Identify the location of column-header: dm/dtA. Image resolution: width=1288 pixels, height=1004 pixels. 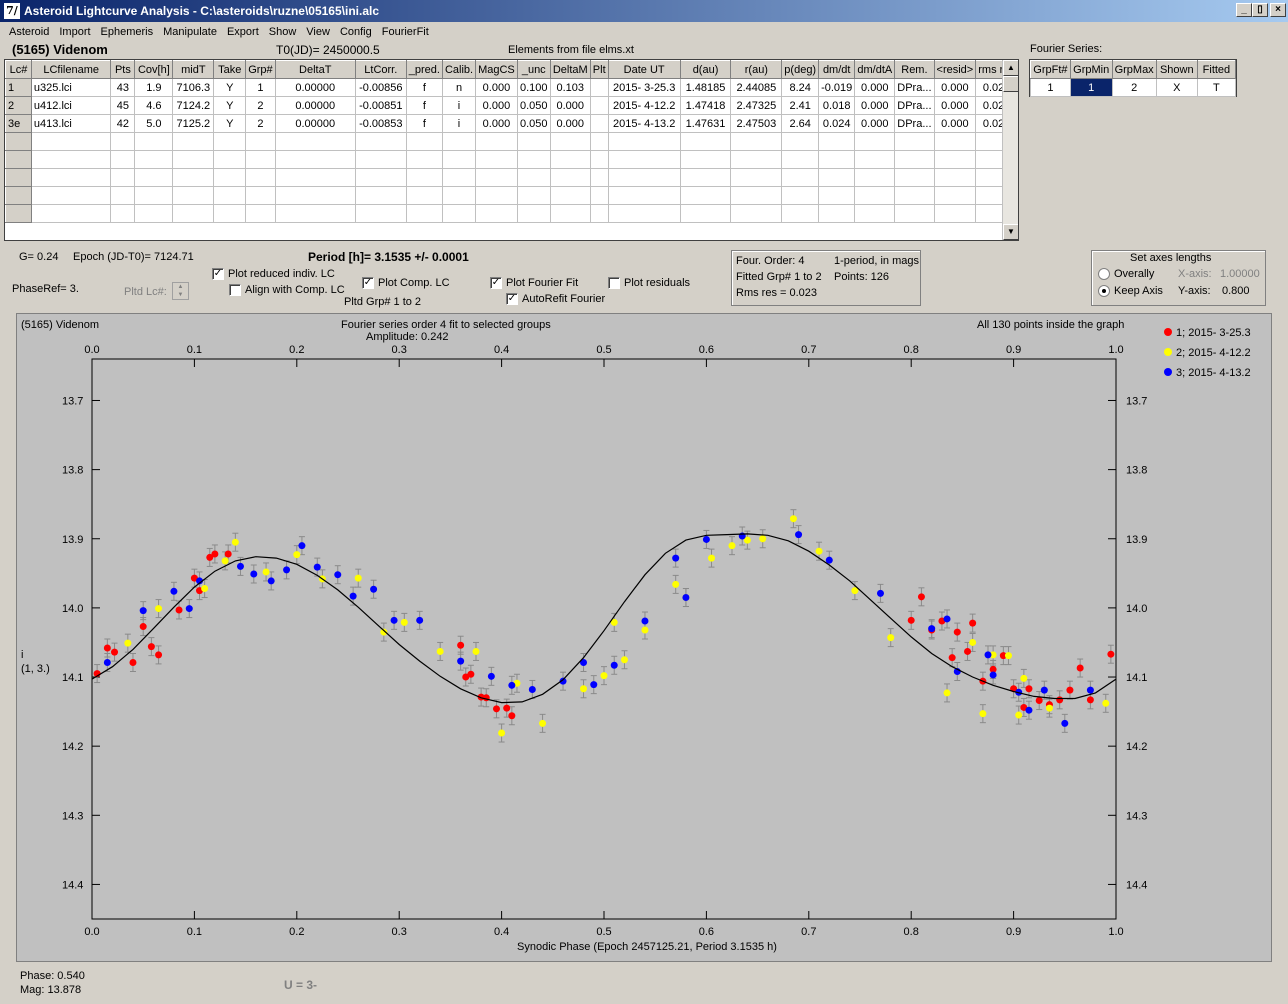
(875, 69).